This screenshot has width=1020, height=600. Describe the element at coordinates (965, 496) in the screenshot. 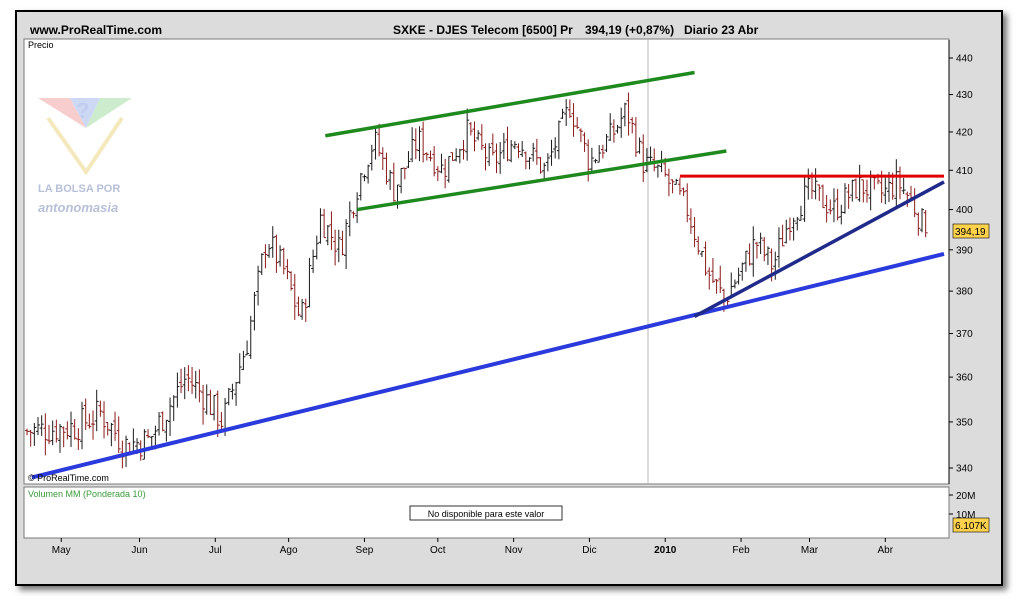

I see `volume-tick-20m: 20M` at that location.